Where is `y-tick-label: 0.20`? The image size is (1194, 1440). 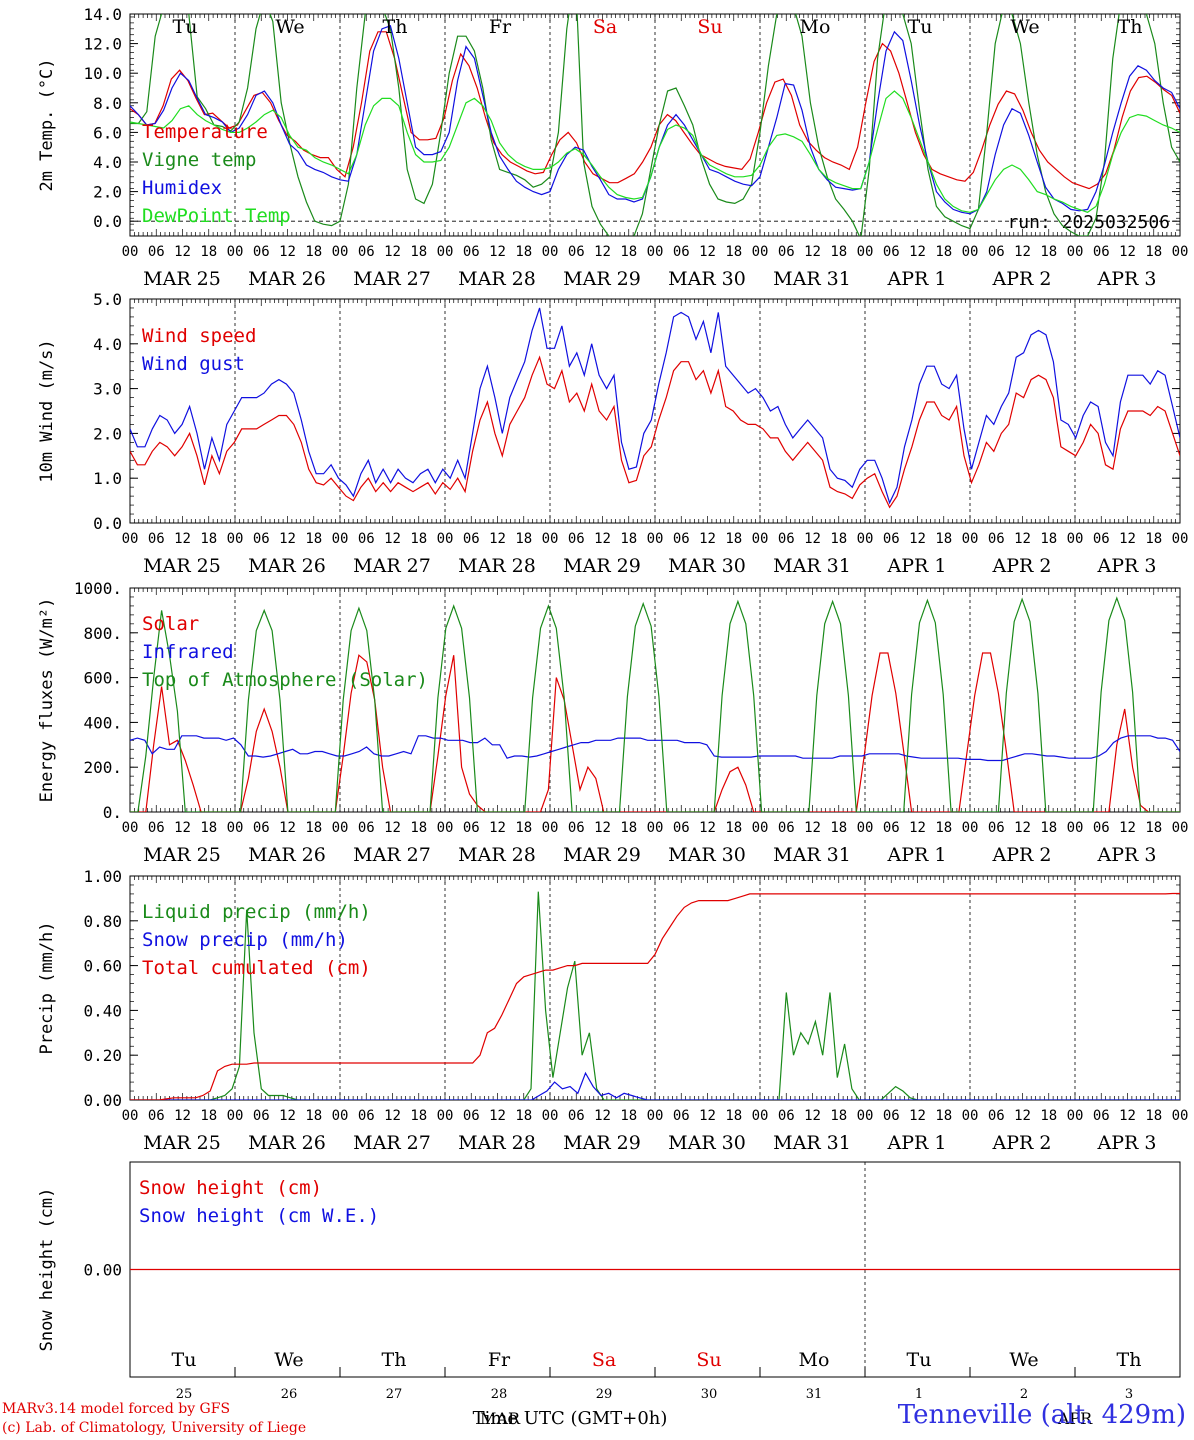 y-tick-label: 0.20 is located at coordinates (102, 1055).